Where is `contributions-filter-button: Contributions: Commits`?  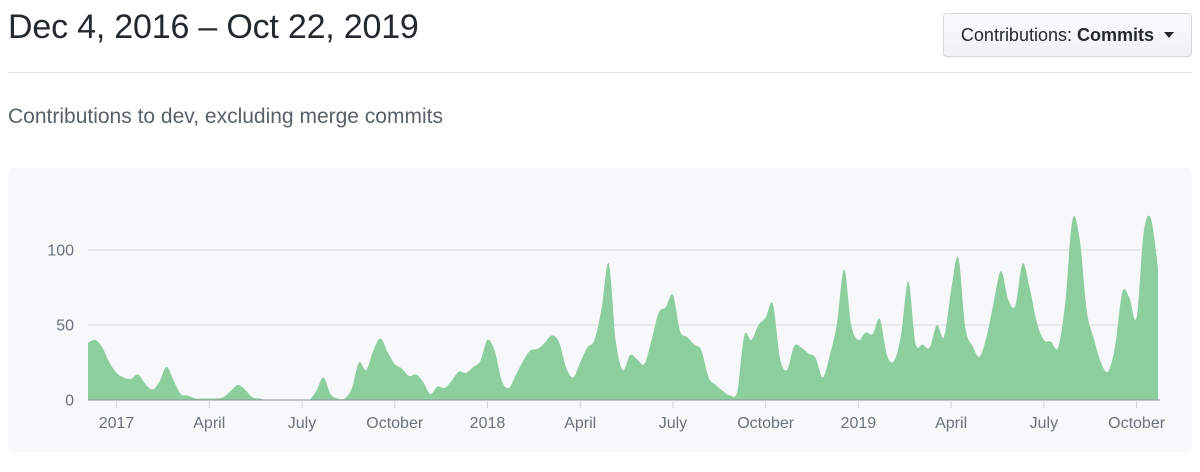 contributions-filter-button: Contributions: Commits is located at coordinates (1067, 35).